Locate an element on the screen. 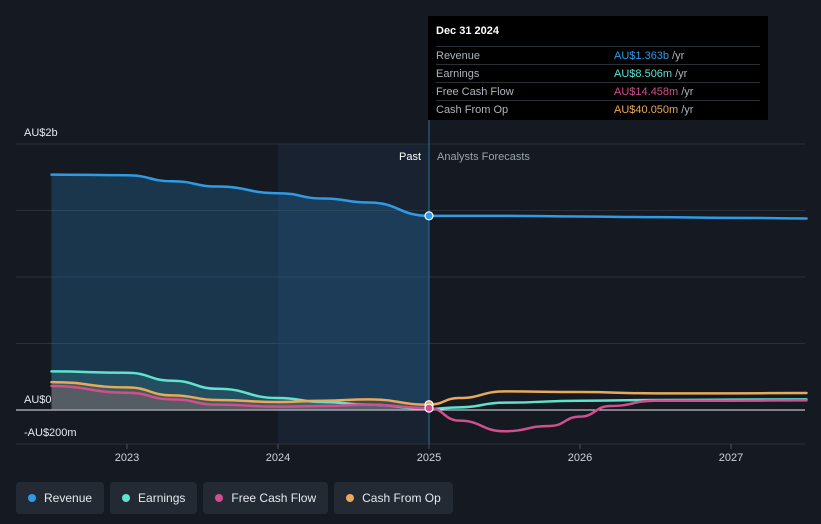 This screenshot has width=821, height=524. marker-revenue is located at coordinates (429, 216).